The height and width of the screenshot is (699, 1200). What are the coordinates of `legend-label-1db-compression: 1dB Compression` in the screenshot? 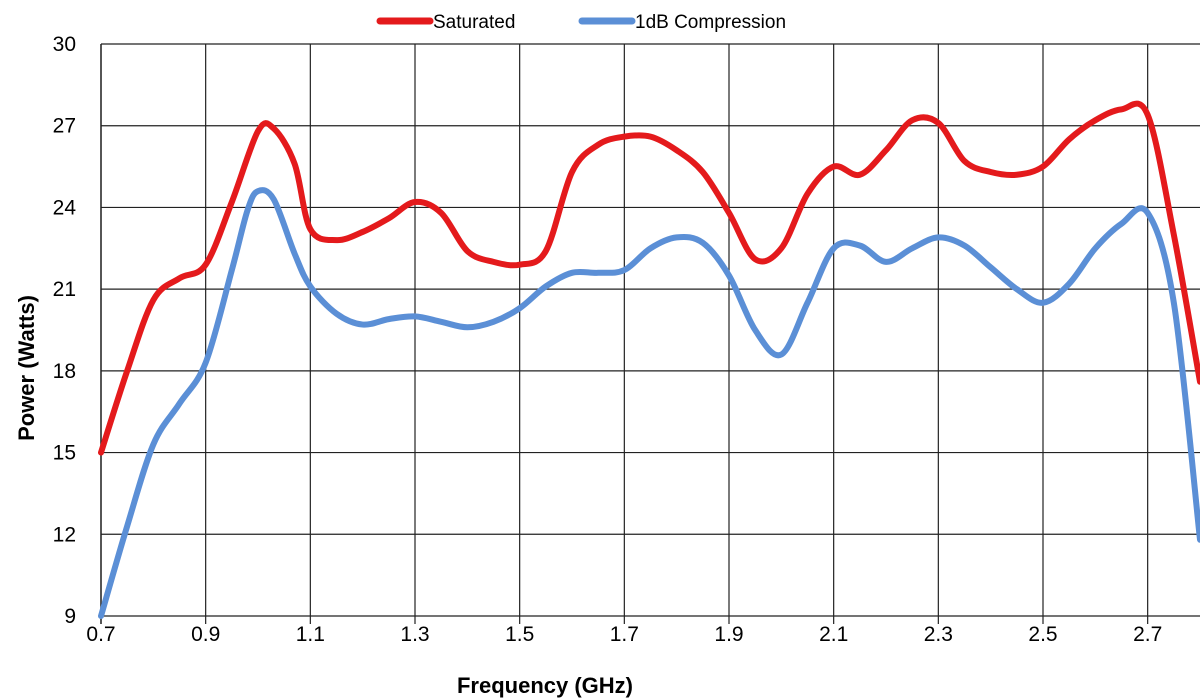 It's located at (710, 22).